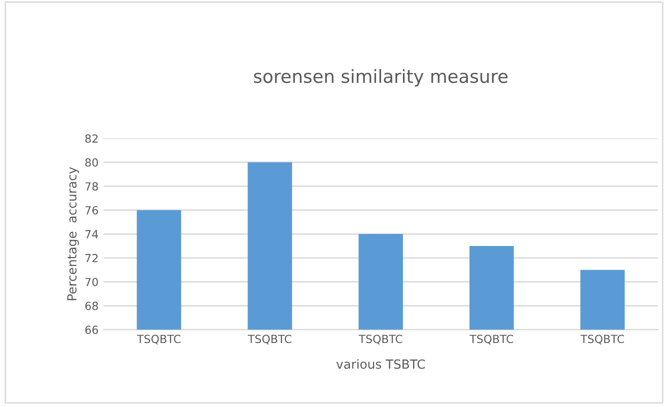 This screenshot has width=668, height=407. What do you see at coordinates (91, 138) in the screenshot?
I see `y-tick-label: 82` at bounding box center [91, 138].